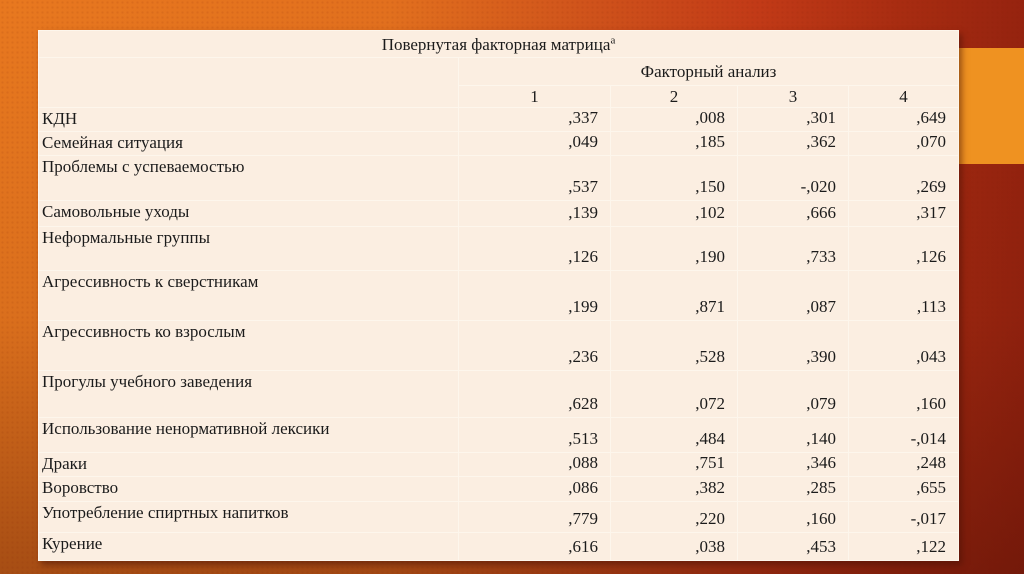 The height and width of the screenshot is (574, 1024). What do you see at coordinates (903, 345) in the screenshot?
I see `cell-value: ,043` at bounding box center [903, 345].